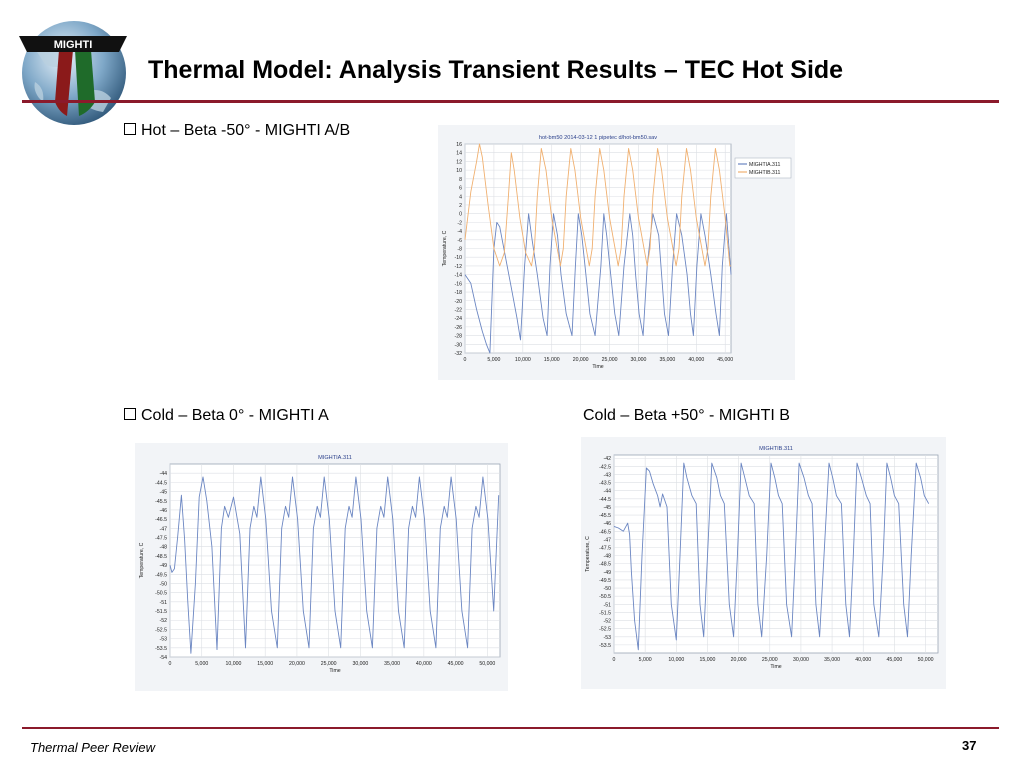 The height and width of the screenshot is (768, 1024). What do you see at coordinates (459, 284) in the screenshot?
I see `y-tick-label: -16` at bounding box center [459, 284].